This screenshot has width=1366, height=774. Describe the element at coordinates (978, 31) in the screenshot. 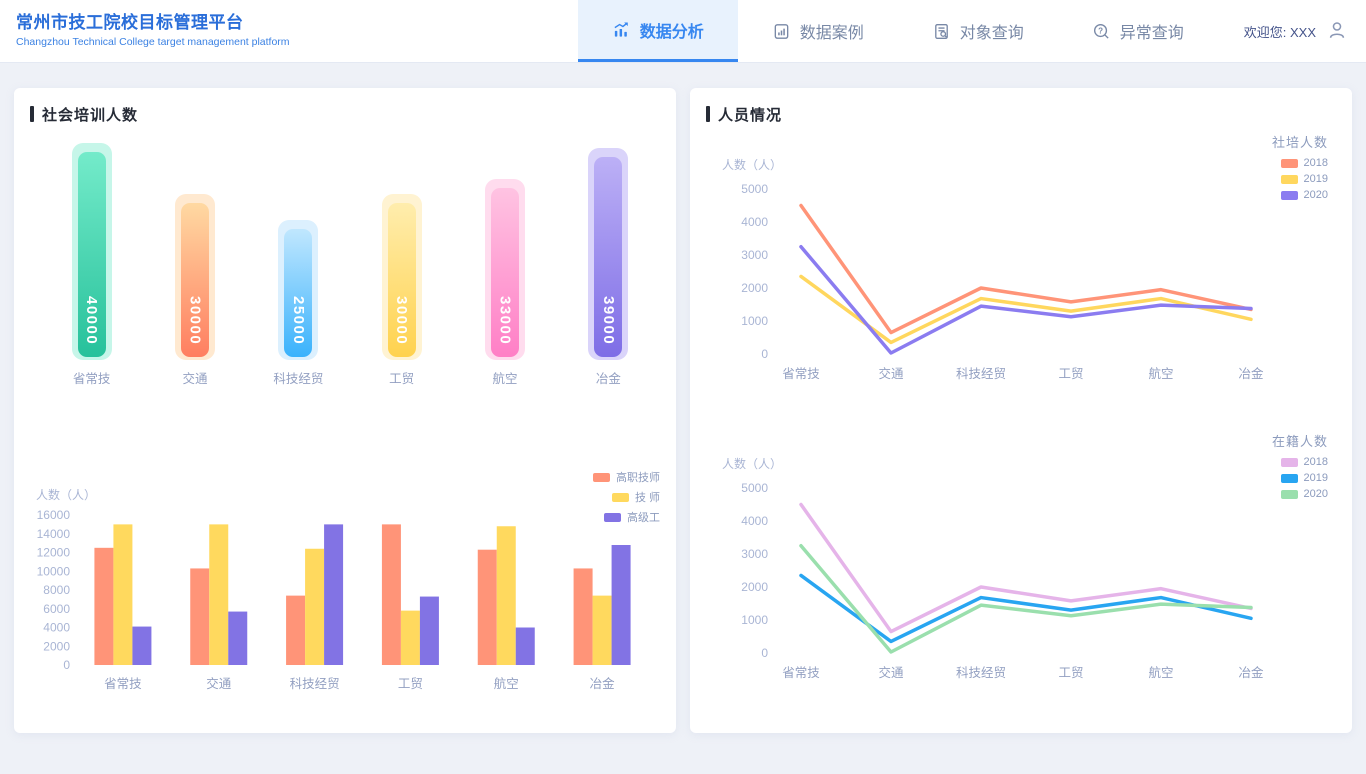

I see `tab-object-query: 对象查询` at that location.